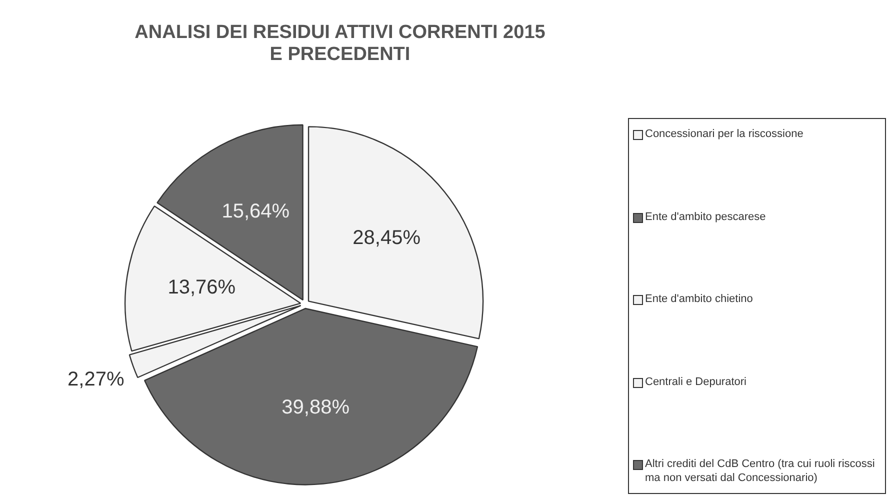 The width and height of the screenshot is (889, 498). I want to click on data-label: 15,64%, so click(256, 211).